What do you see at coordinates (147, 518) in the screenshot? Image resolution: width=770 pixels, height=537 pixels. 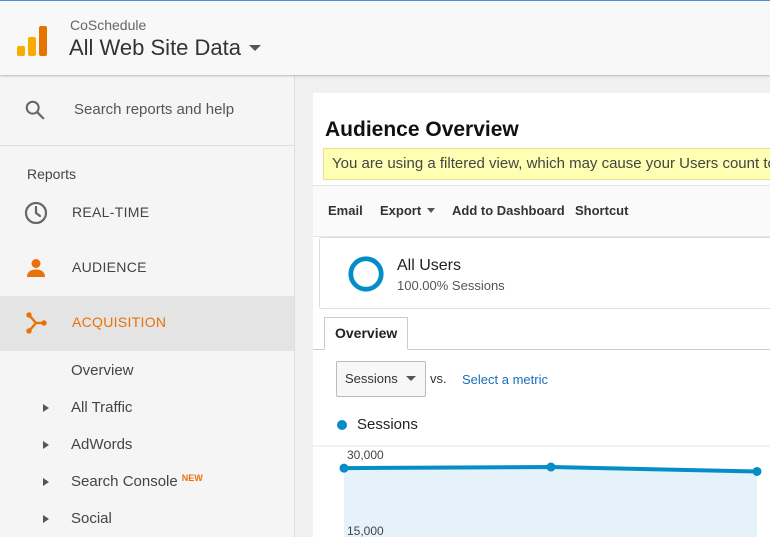 I see `sidebar-subitem-social: Social` at bounding box center [147, 518].